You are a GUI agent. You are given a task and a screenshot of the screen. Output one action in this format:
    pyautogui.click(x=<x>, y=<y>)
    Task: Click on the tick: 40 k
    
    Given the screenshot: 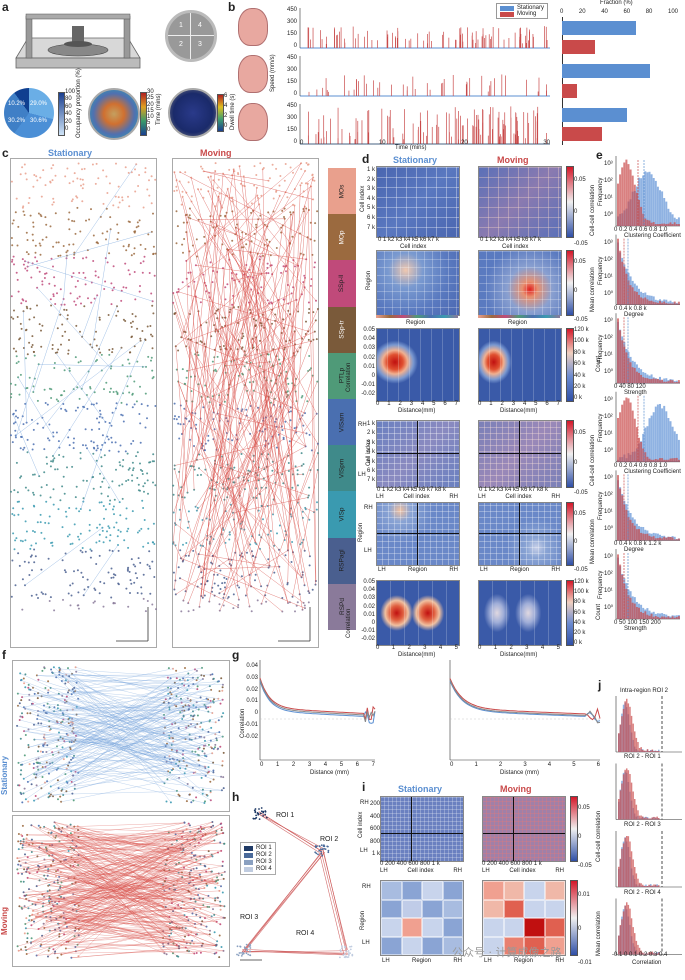 What is the action you would take?
    pyautogui.click(x=581, y=623)
    